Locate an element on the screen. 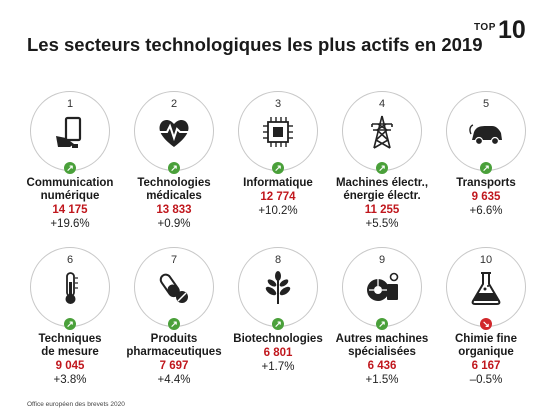 The width and height of the screenshot is (556, 417). sector-name-line: Transports is located at coordinates (486, 183).